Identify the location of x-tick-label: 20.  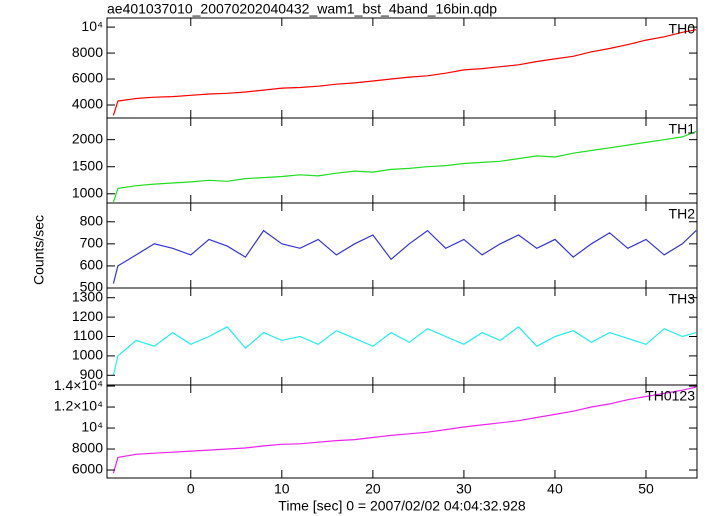
(373, 489).